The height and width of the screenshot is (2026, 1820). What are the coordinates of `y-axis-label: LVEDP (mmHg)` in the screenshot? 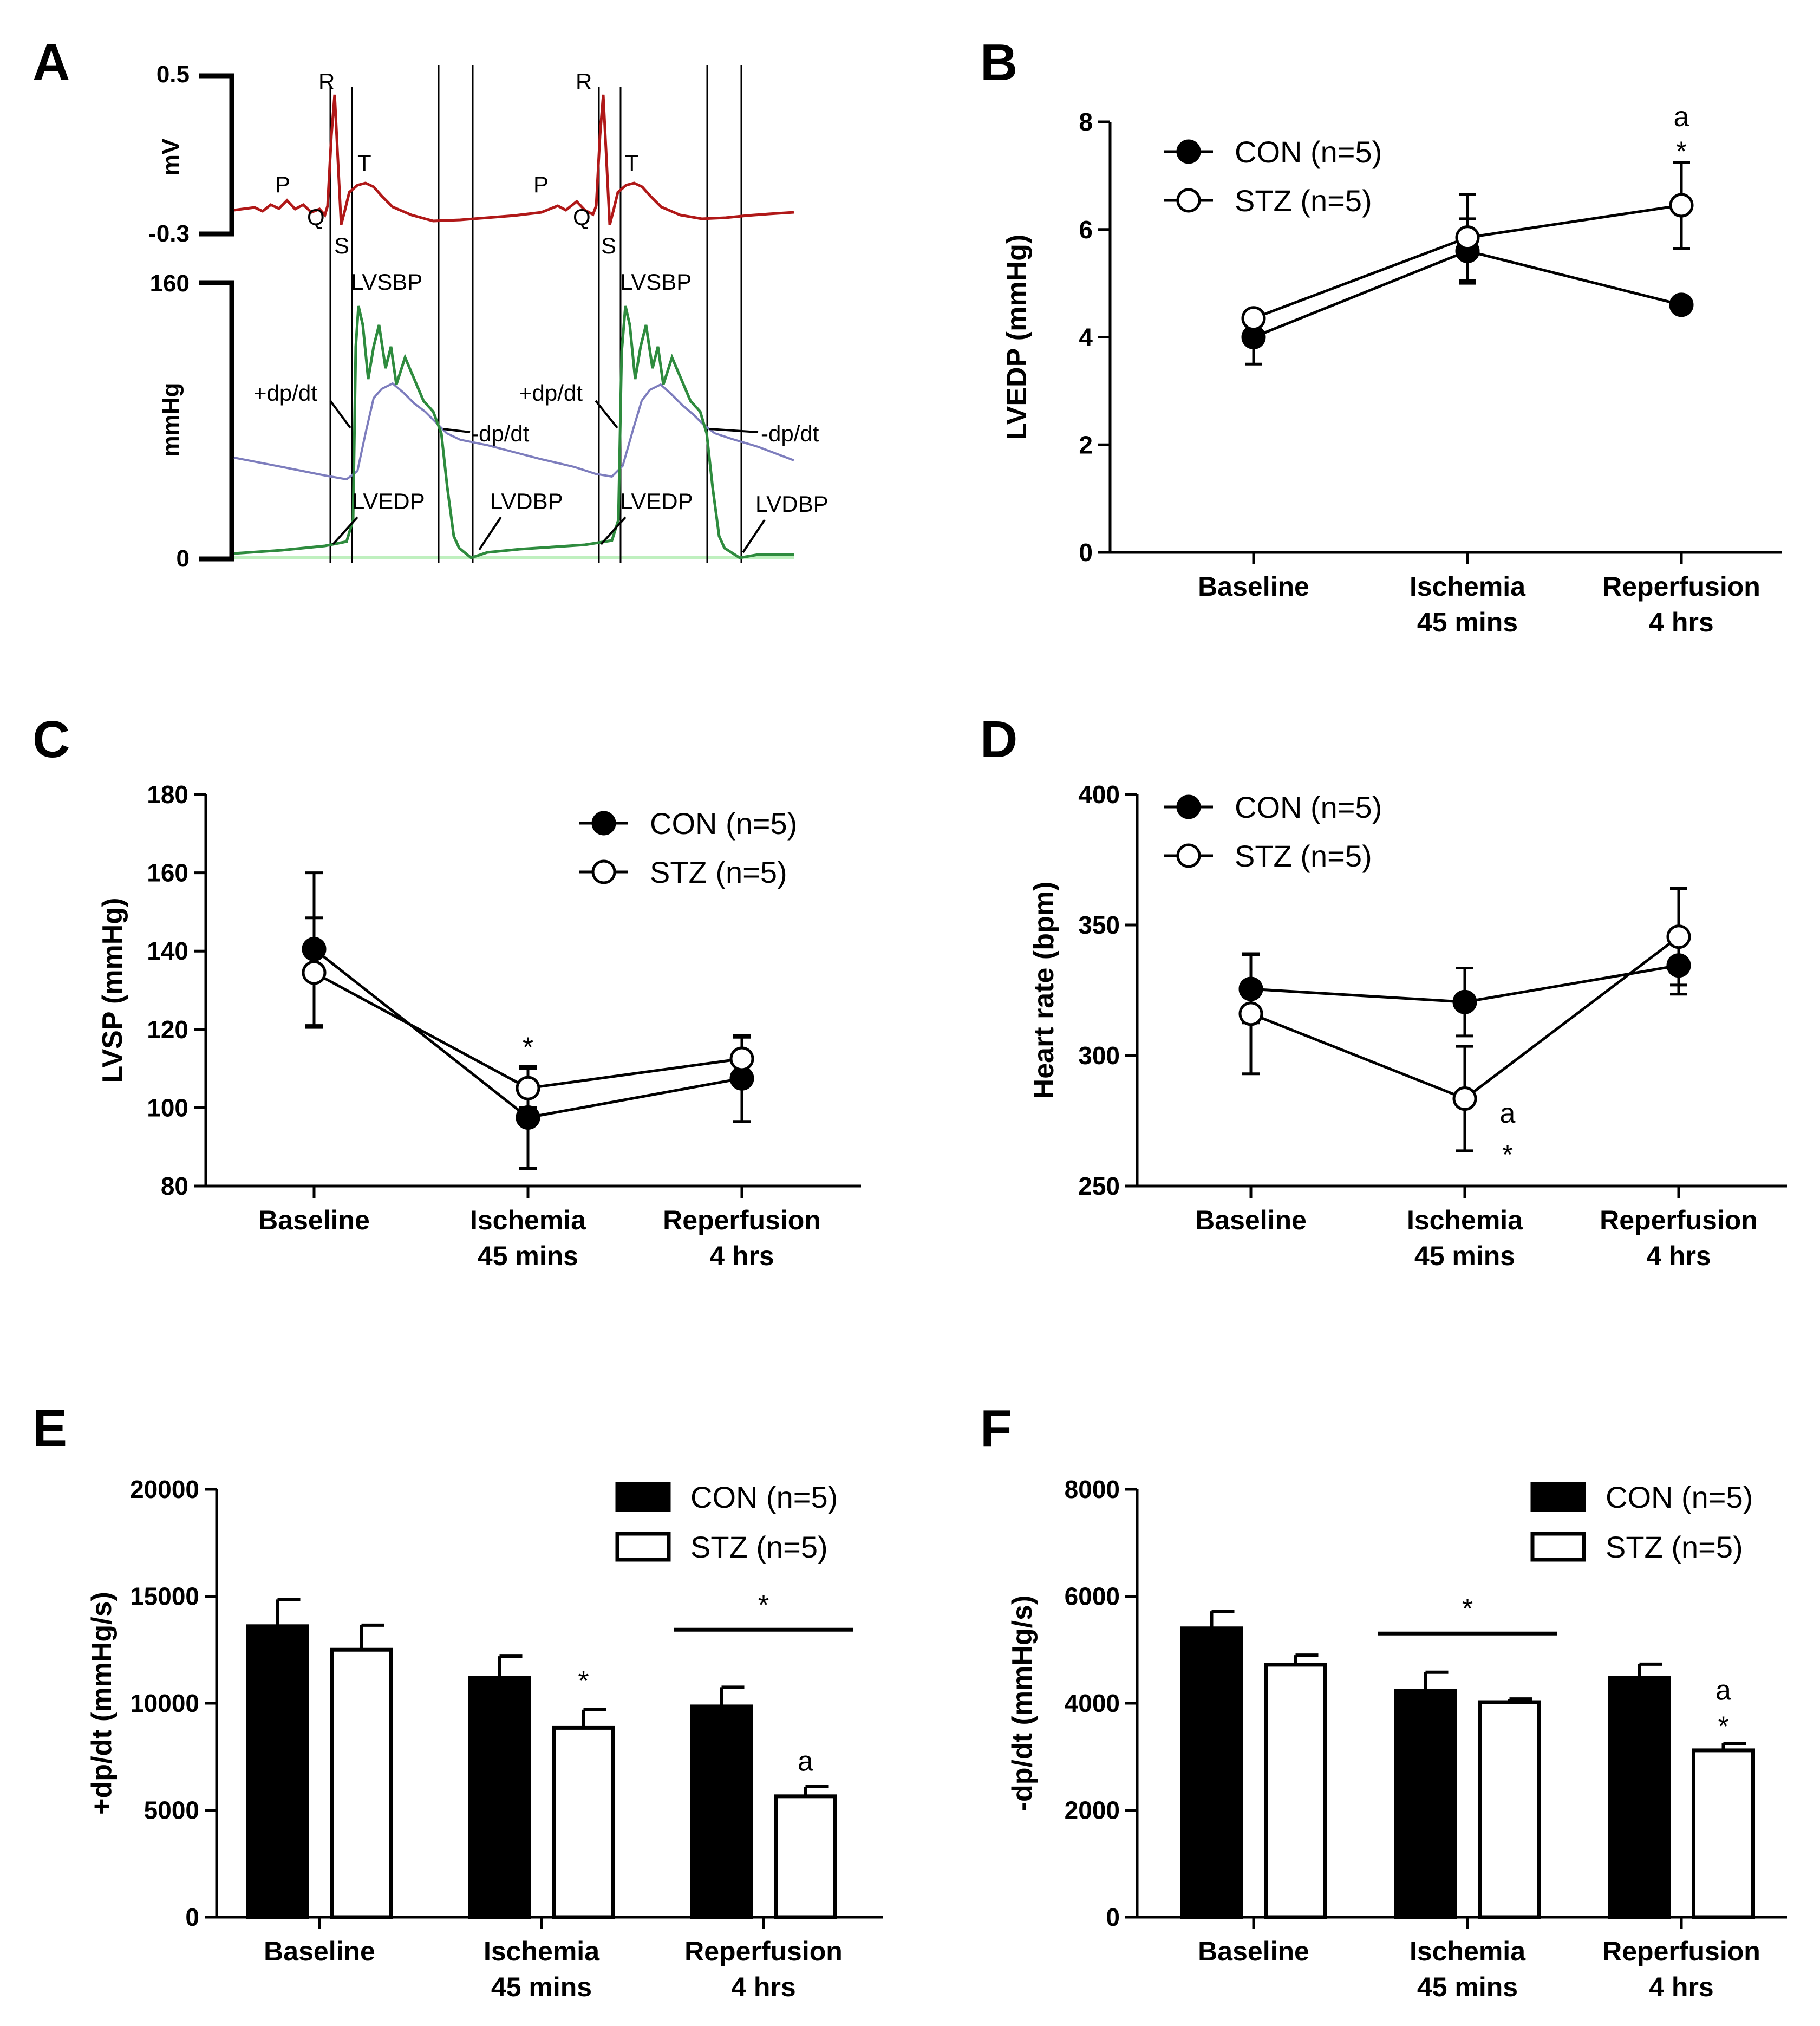 It's located at (1017, 337).